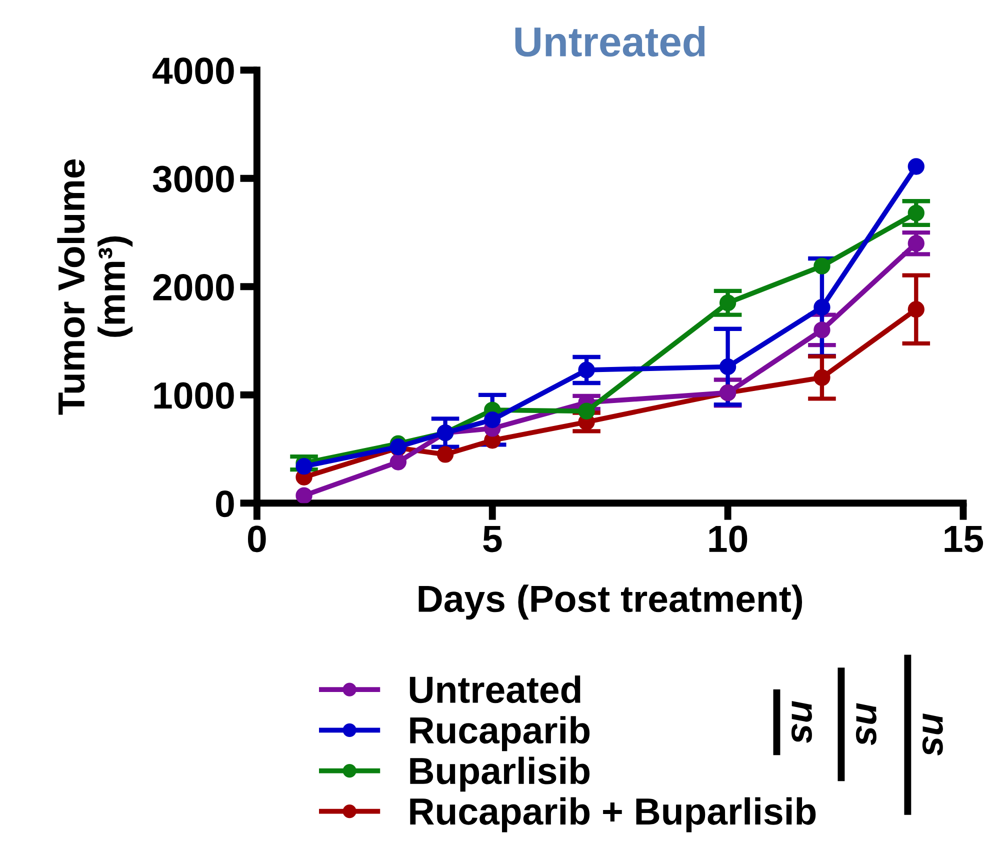  Describe the element at coordinates (95, 287) in the screenshot. I see `y-axis-title: Tumor Volume (mm³)` at that location.